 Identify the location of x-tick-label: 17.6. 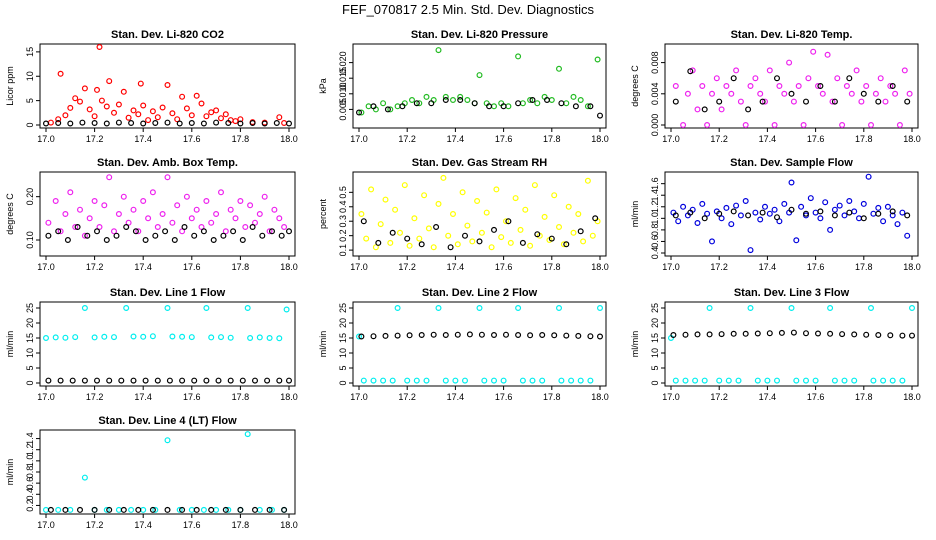
(504, 267).